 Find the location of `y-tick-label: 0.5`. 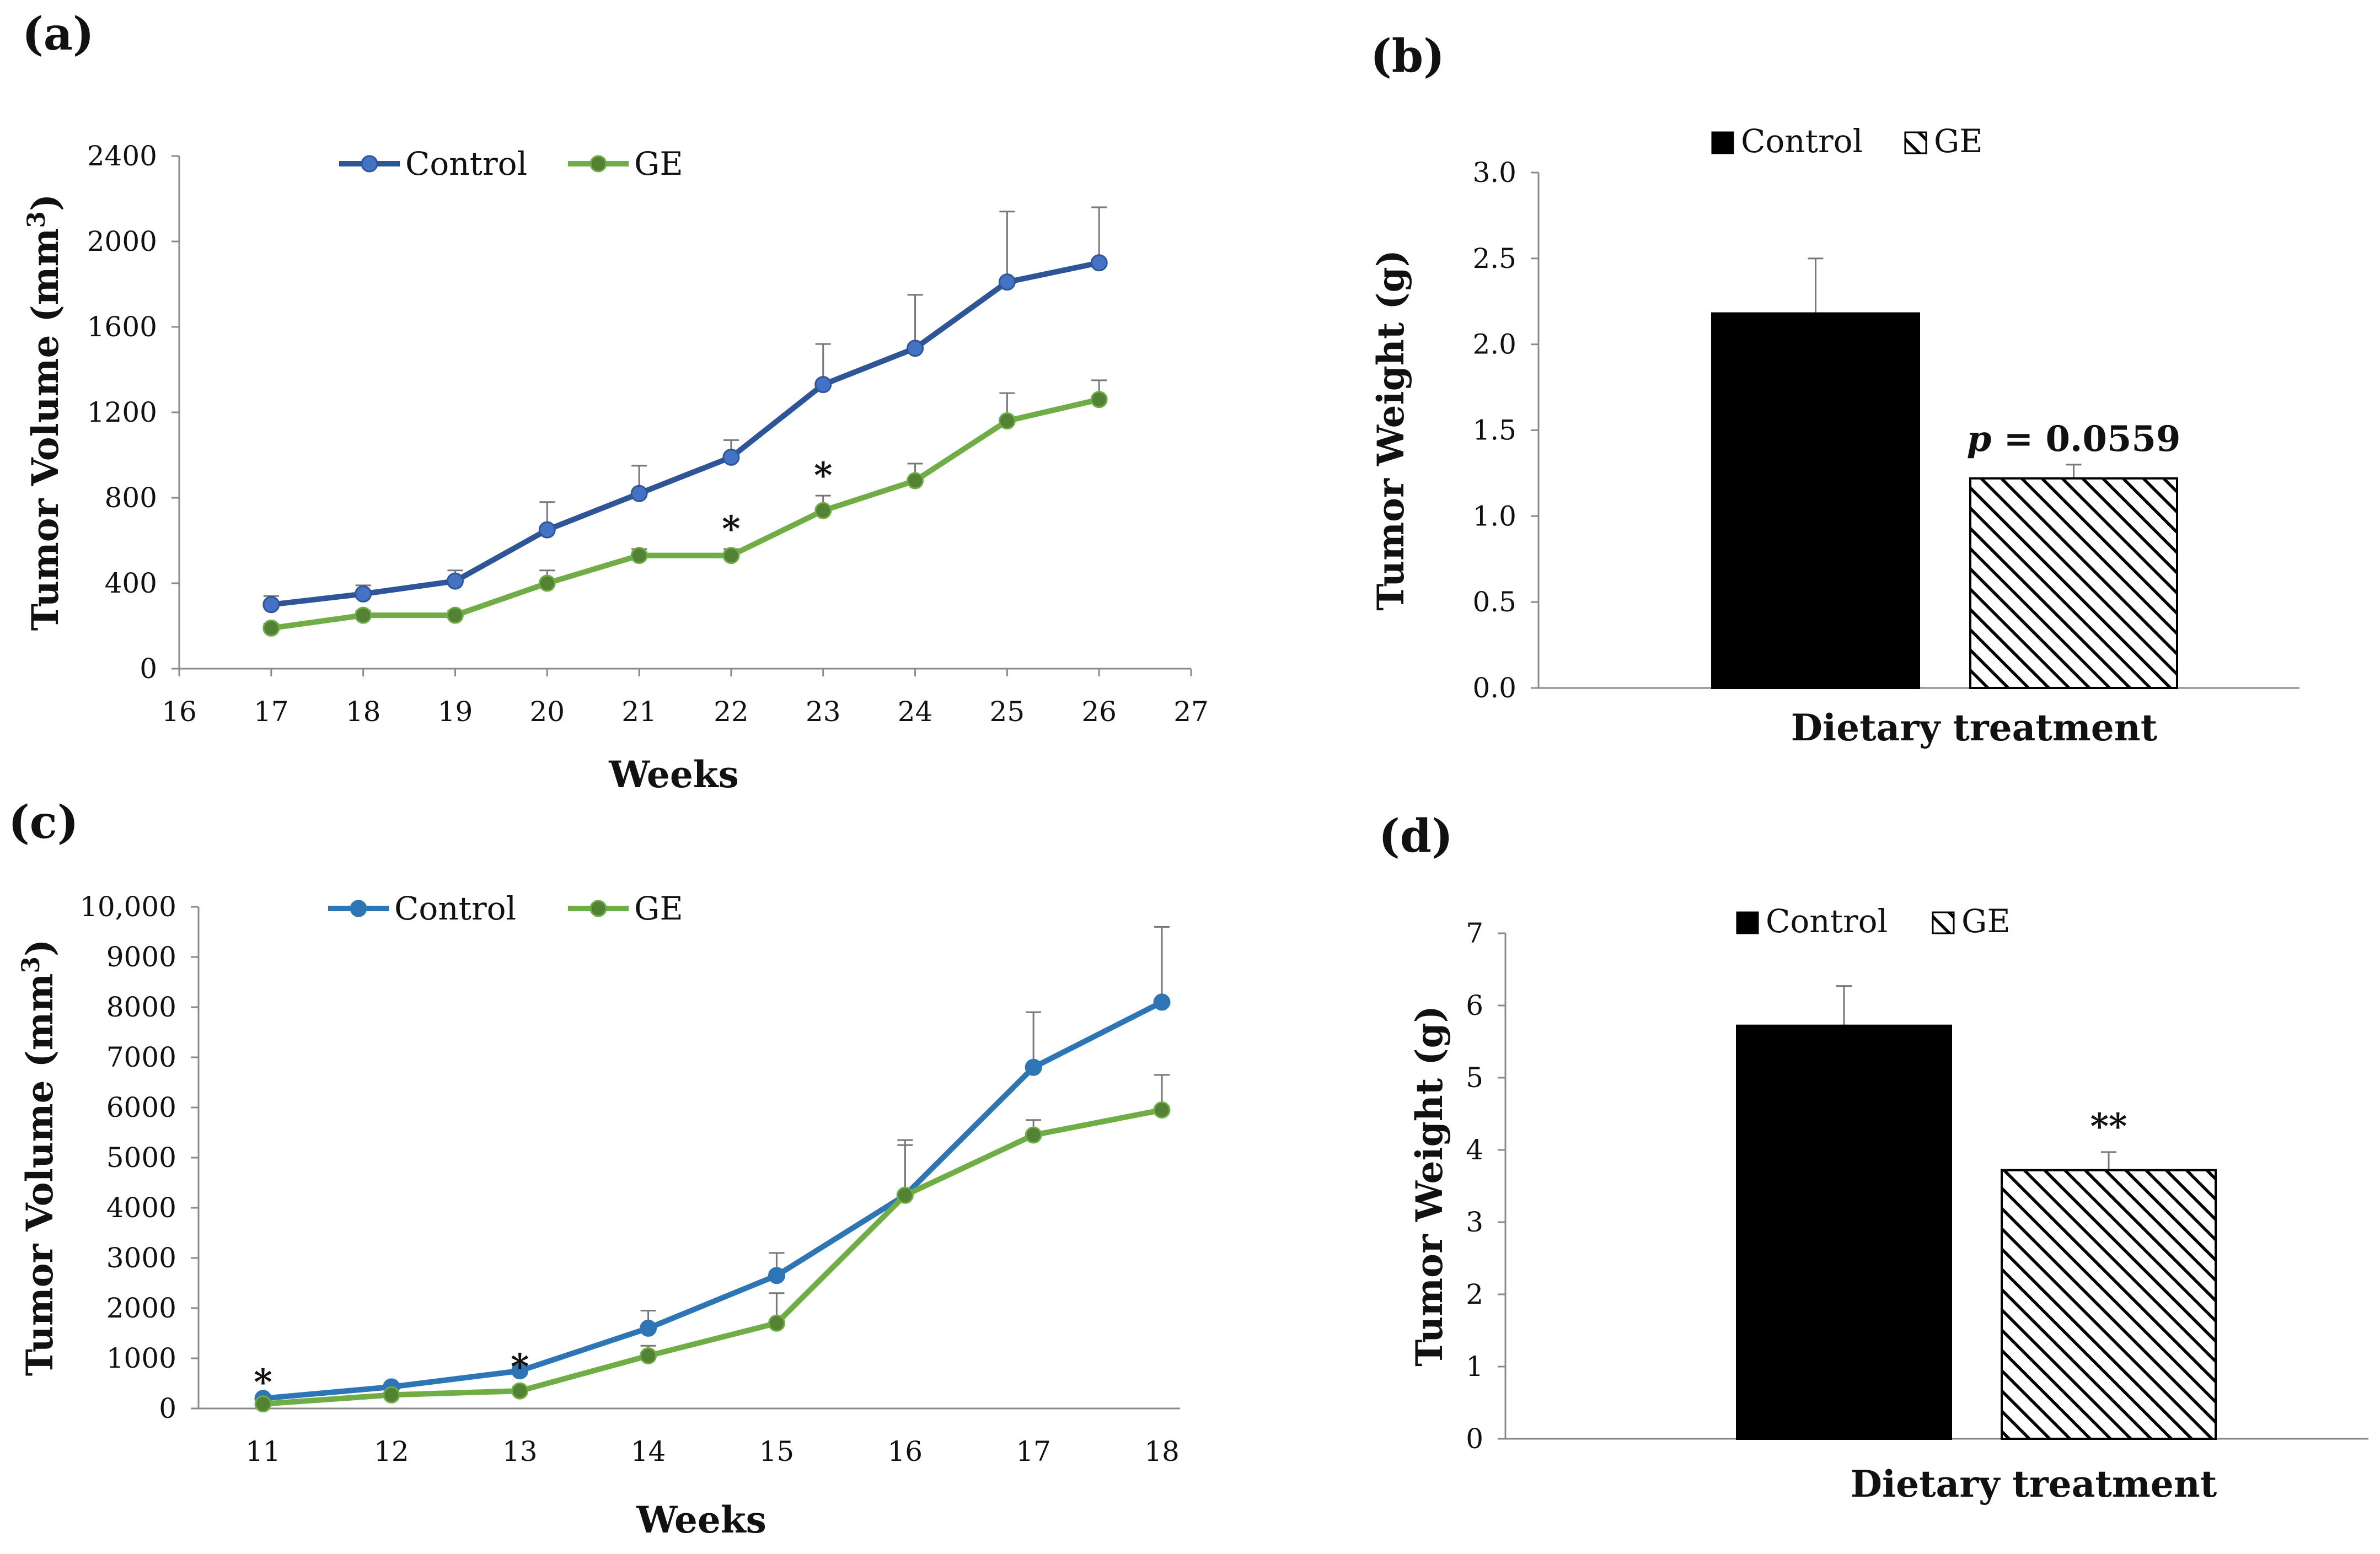

y-tick-label: 0.5 is located at coordinates (1494, 602).